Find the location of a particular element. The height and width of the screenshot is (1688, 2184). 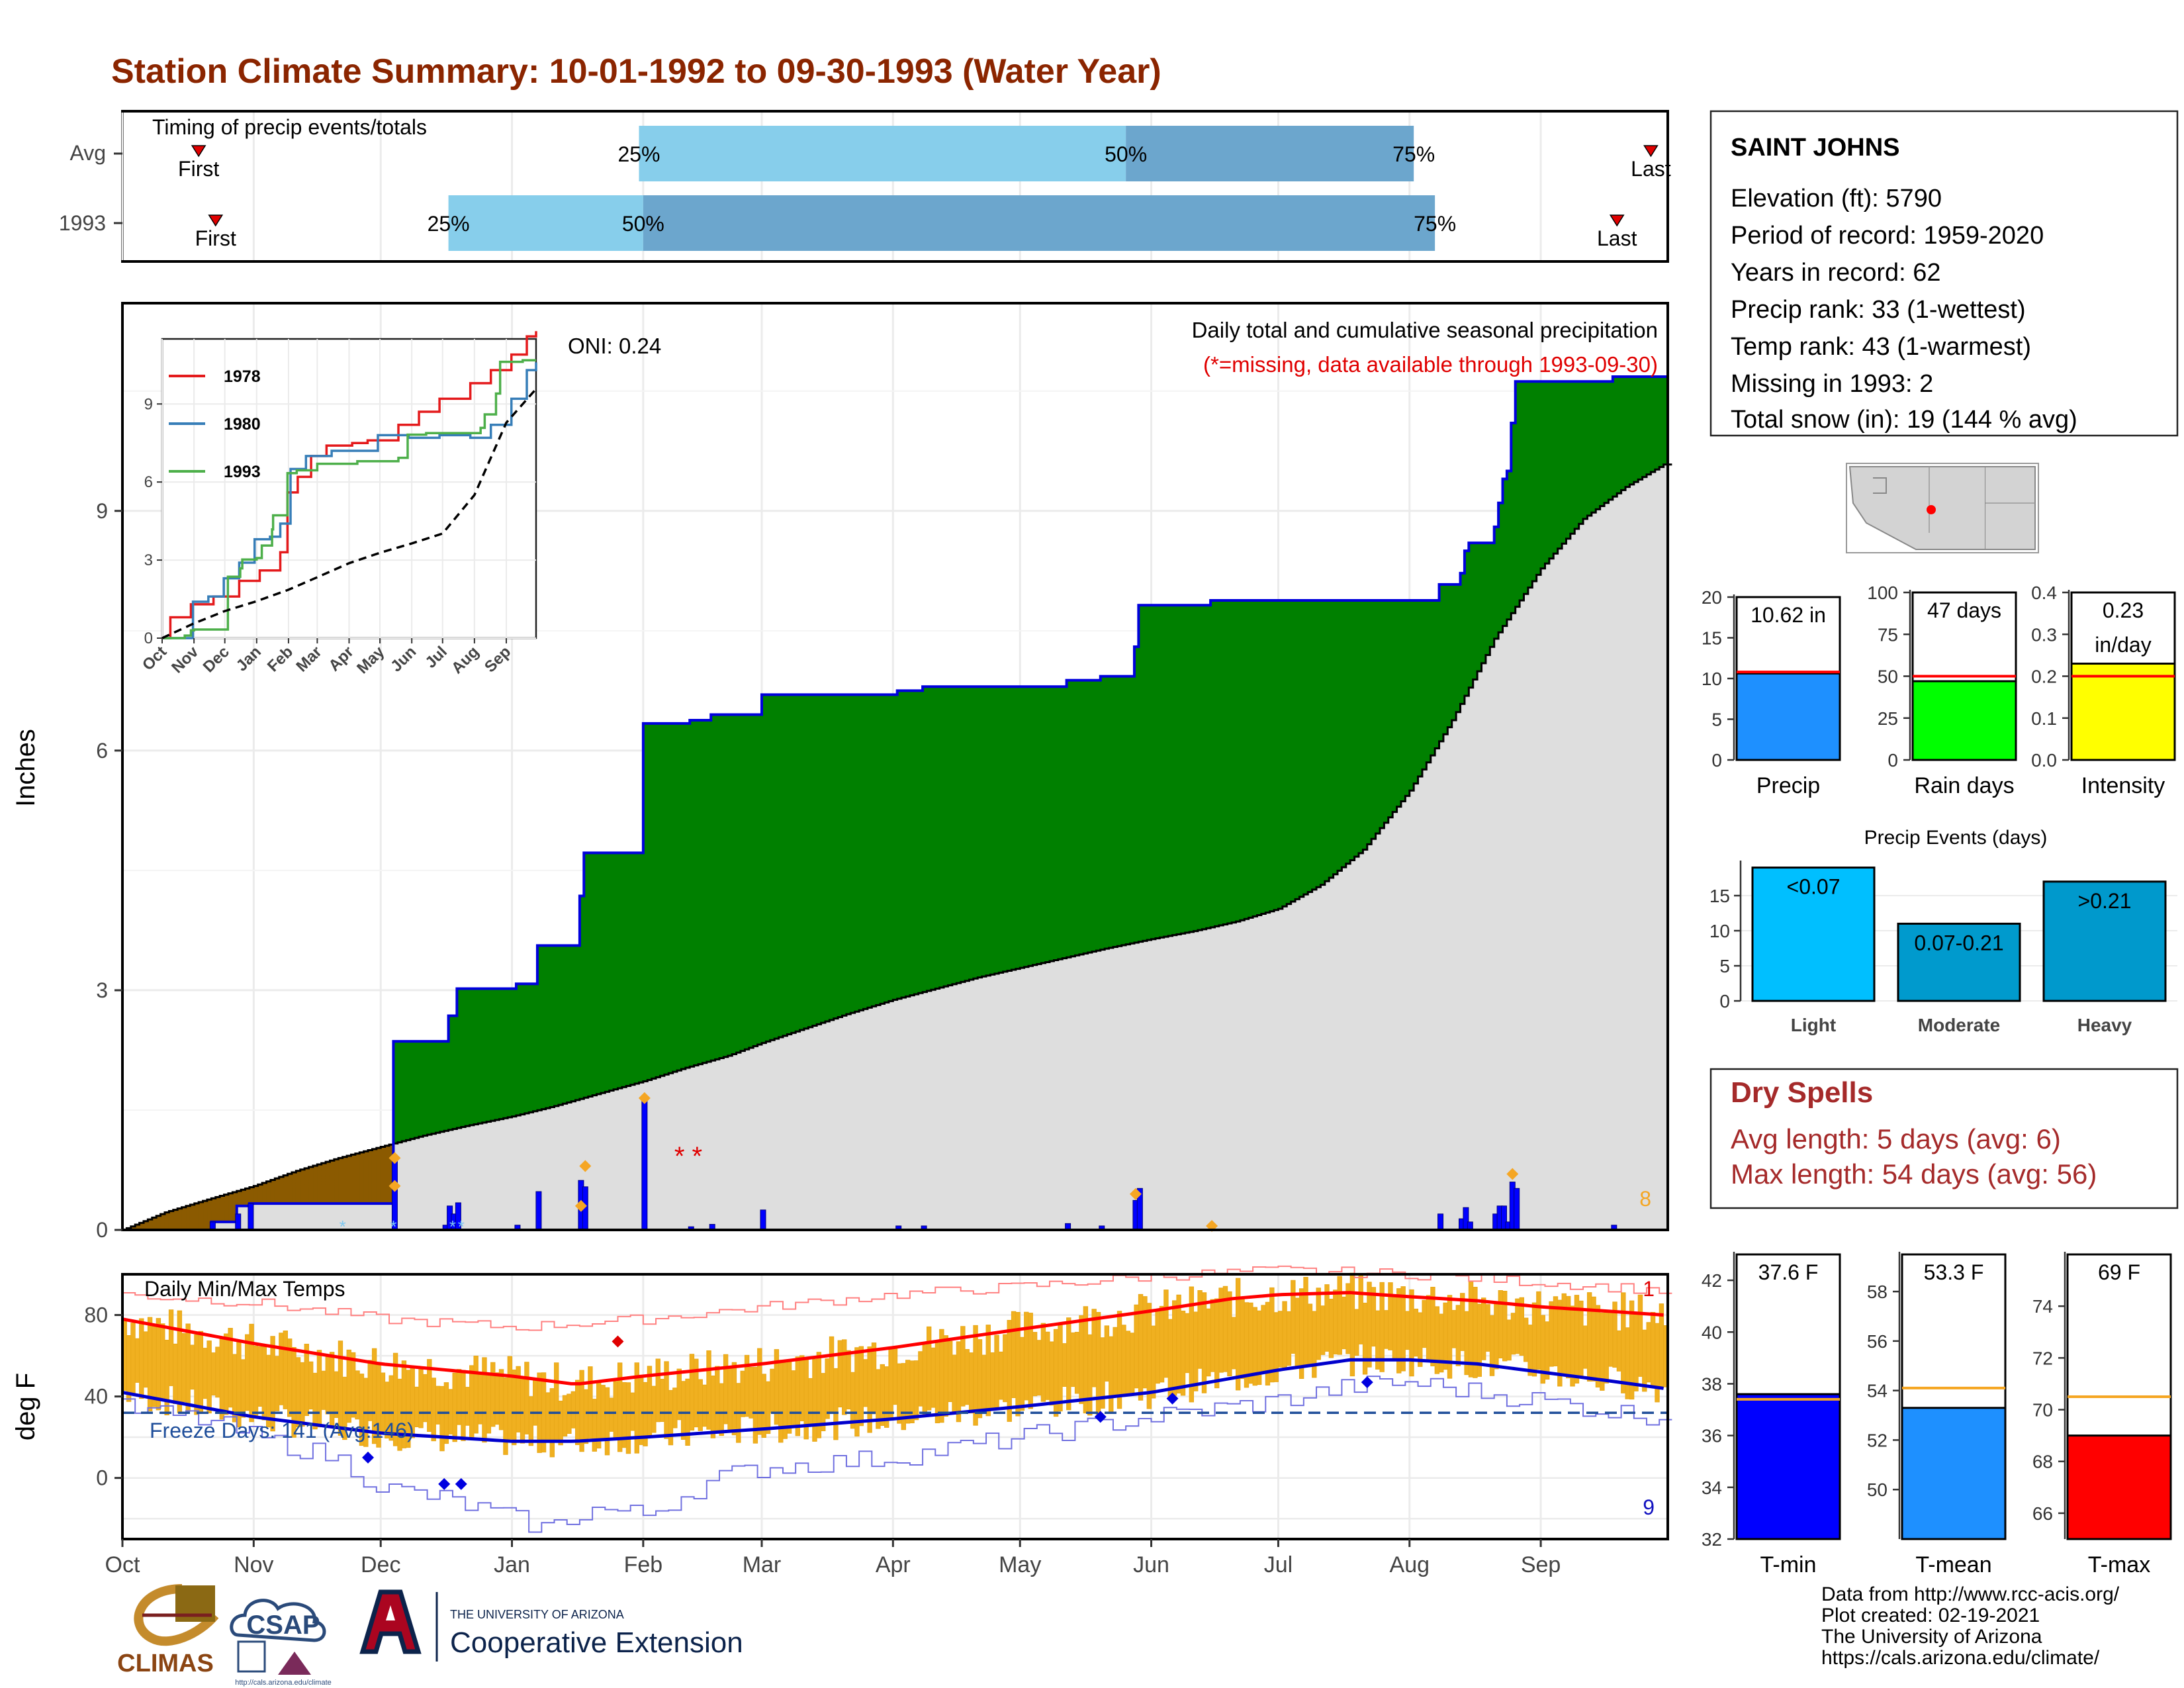

ua-name: THE UNIVERSITY OF ARIZONA is located at coordinates (537, 1614).